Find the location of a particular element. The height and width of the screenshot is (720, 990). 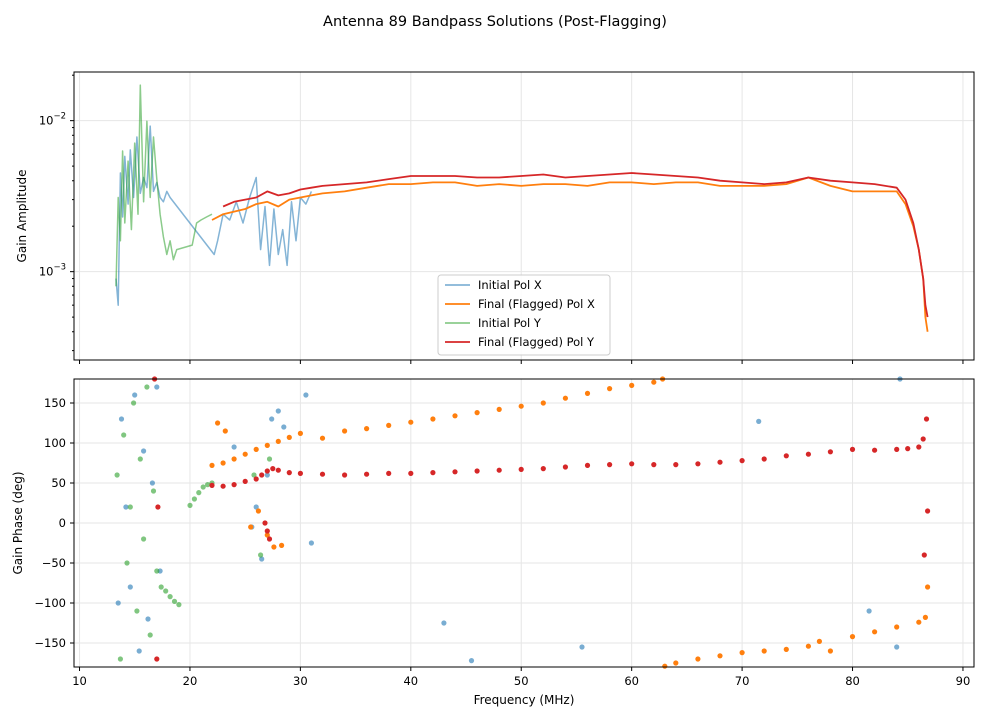

legend-label: Initial Pol X is located at coordinates (510, 285).